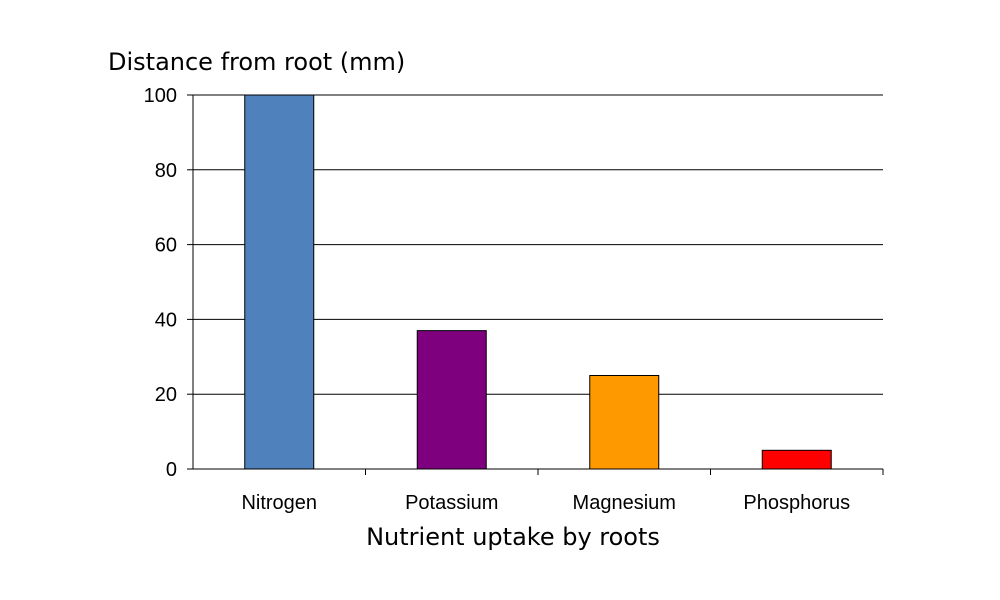 This screenshot has width=1000, height=600. I want to click on x-category-label: Nitrogen, so click(279, 503).